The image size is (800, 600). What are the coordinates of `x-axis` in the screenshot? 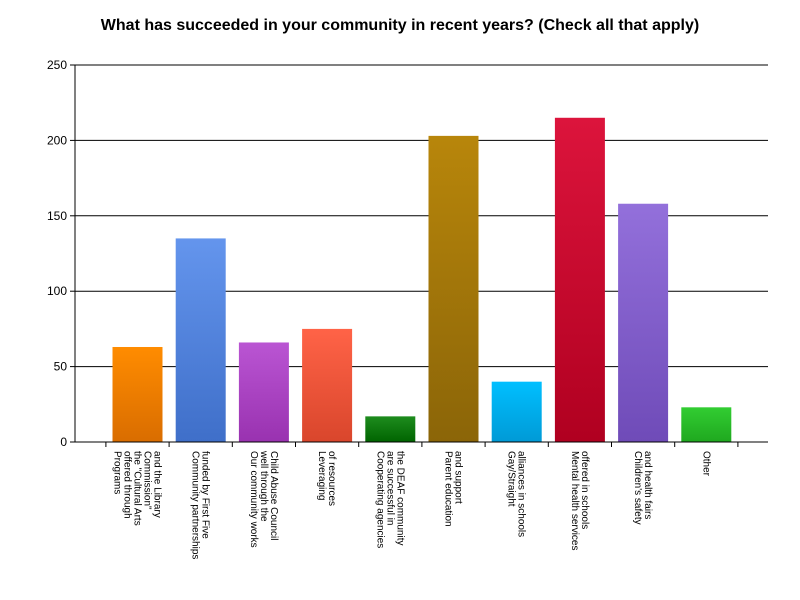 It's located at (421, 444).